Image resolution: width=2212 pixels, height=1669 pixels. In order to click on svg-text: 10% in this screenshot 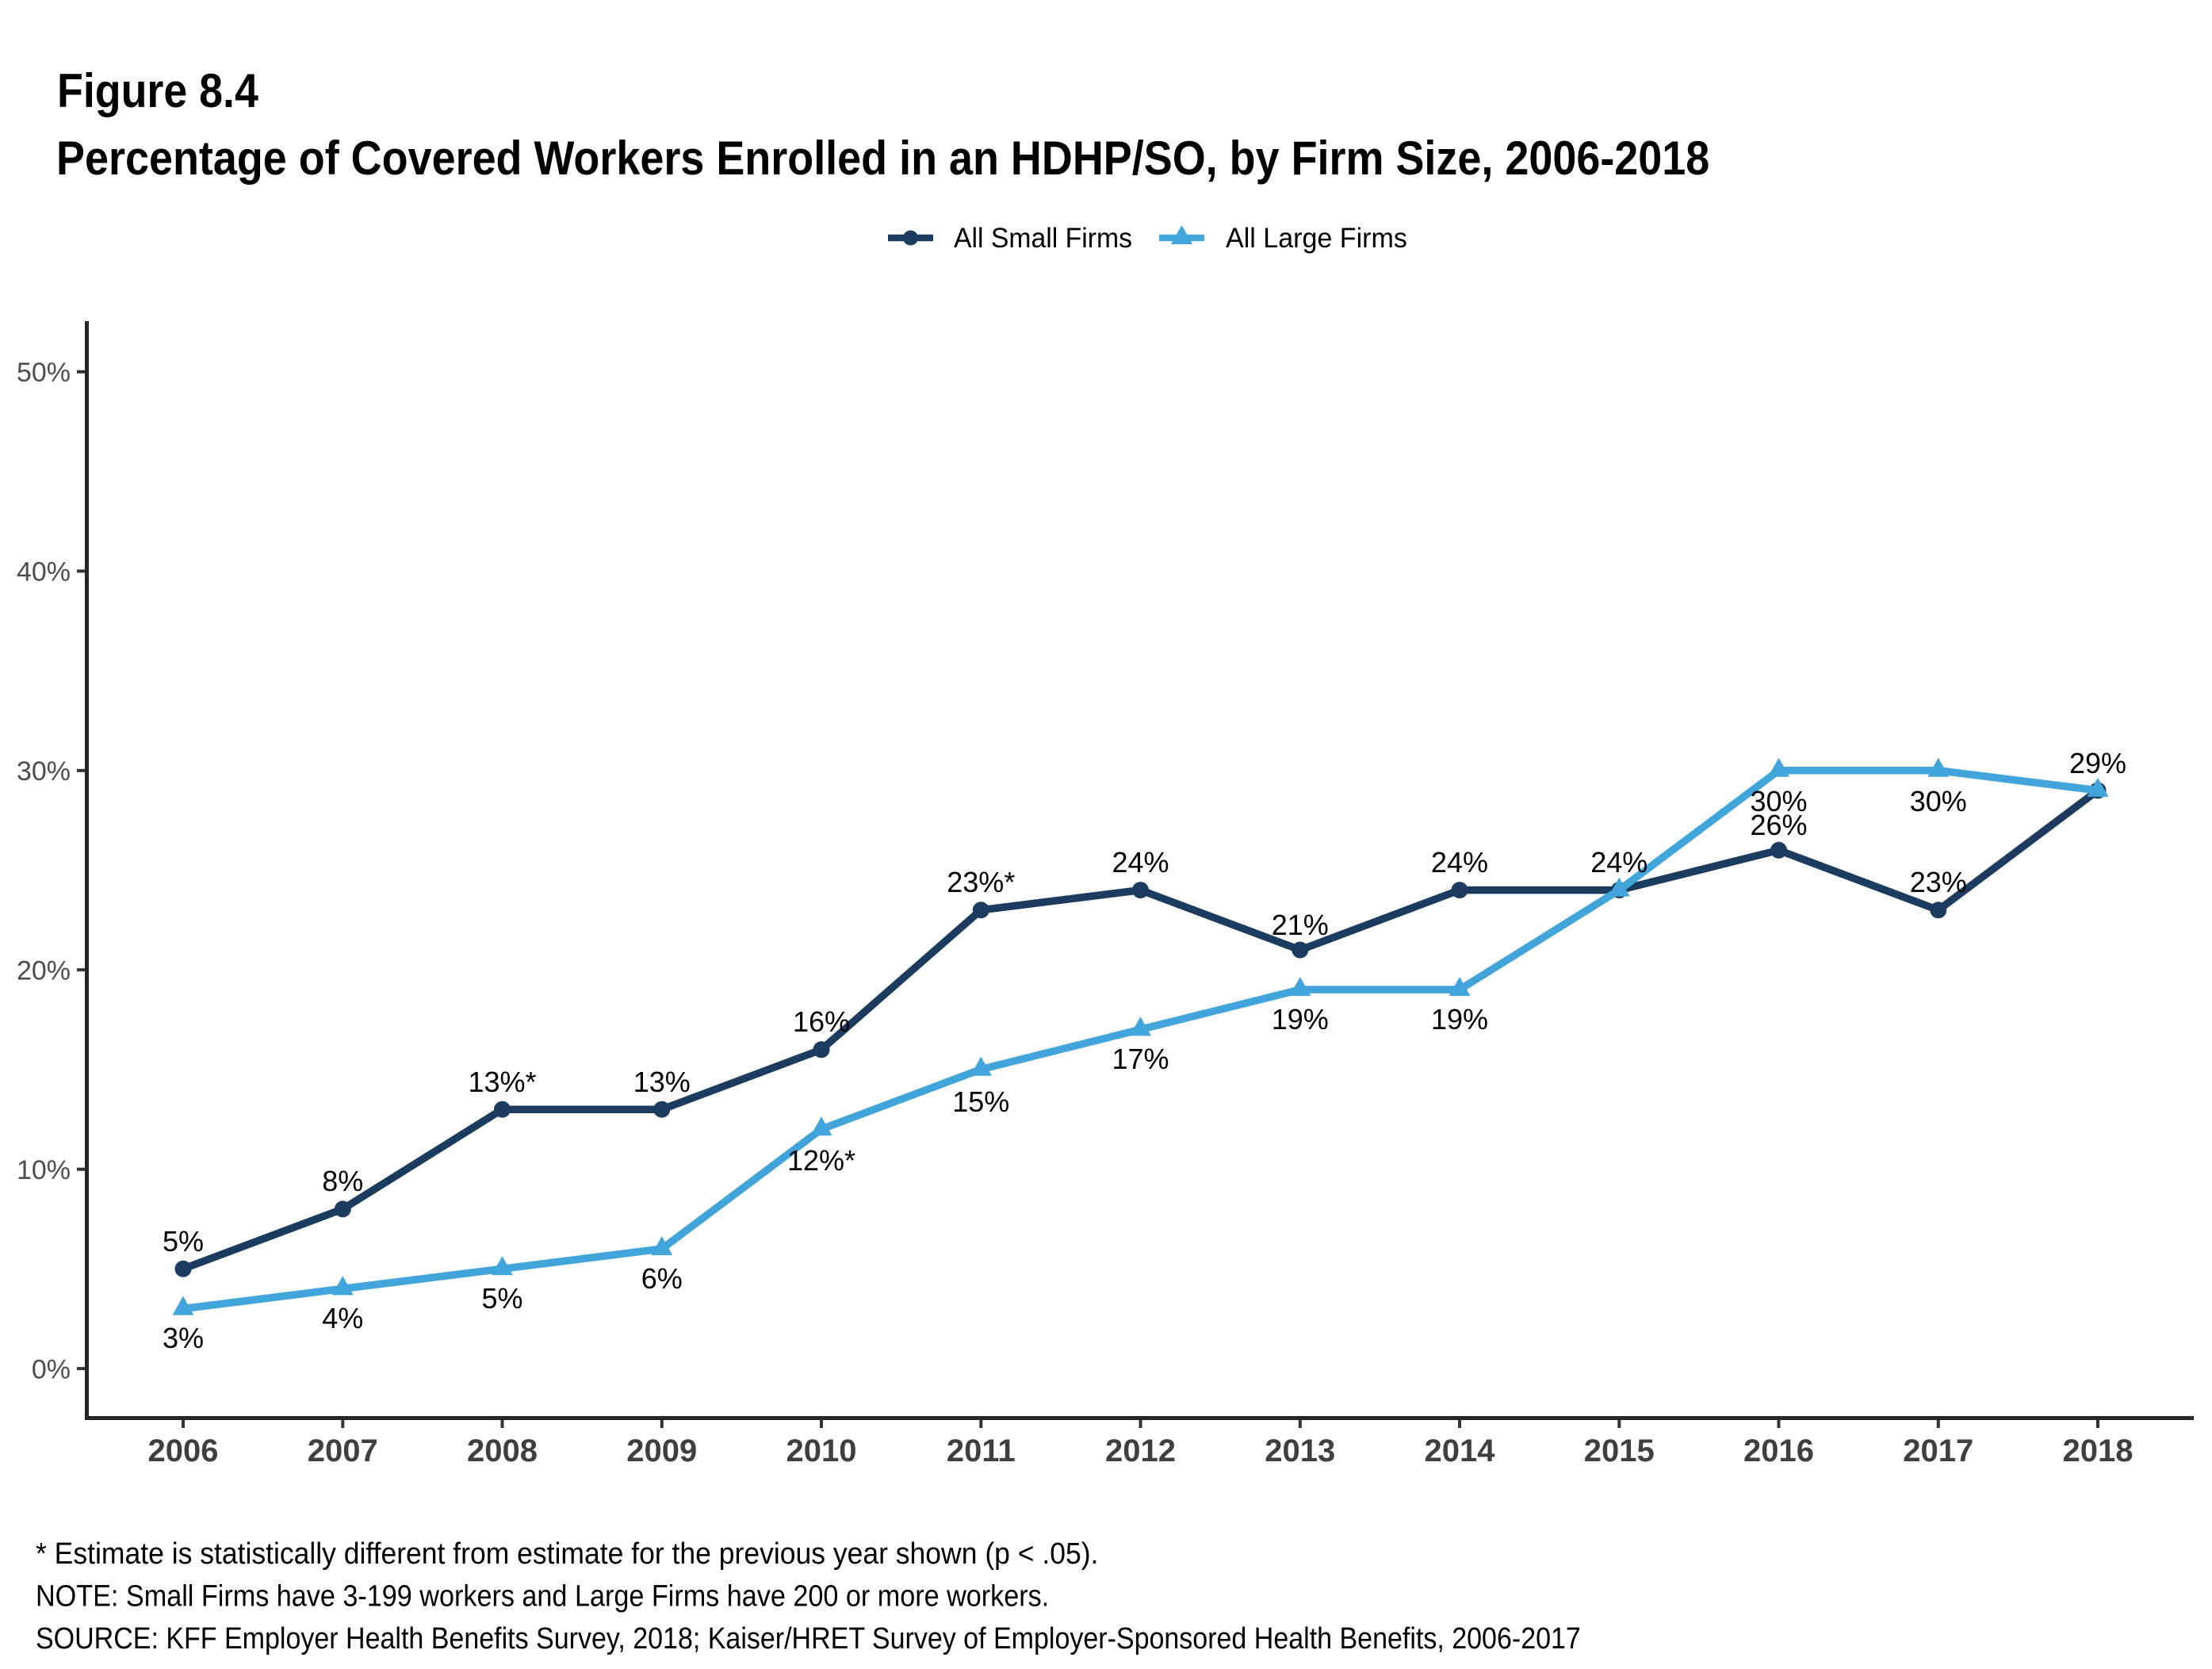, I will do `click(44, 1170)`.